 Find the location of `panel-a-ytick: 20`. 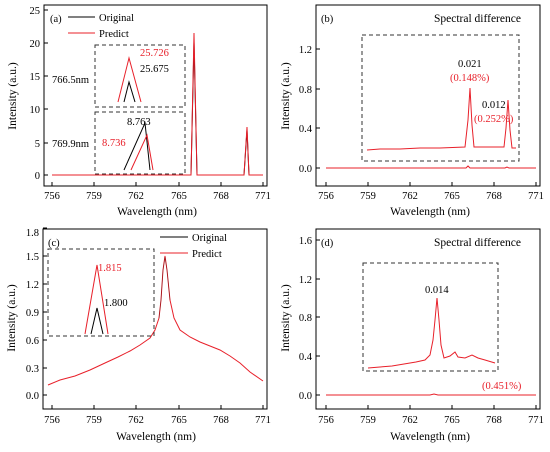

panel-a-ytick: 20 is located at coordinates (35, 44).